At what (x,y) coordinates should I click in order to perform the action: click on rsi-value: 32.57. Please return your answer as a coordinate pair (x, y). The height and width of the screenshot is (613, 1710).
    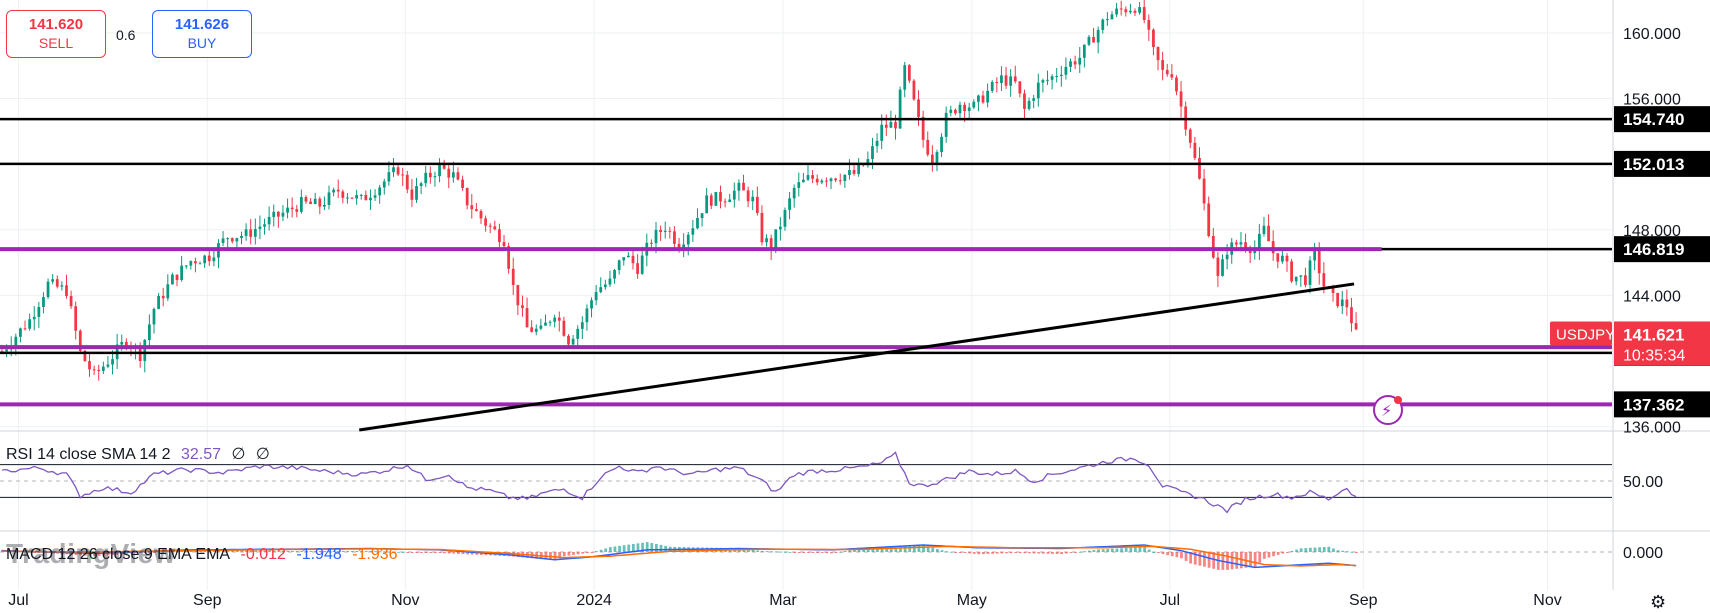
    Looking at the image, I should click on (201, 454).